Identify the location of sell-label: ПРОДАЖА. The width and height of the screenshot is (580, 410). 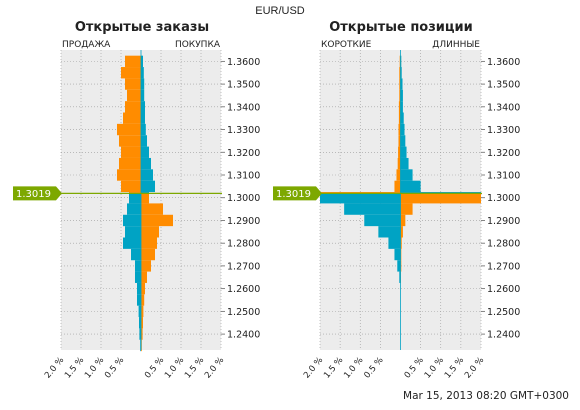
(86, 45).